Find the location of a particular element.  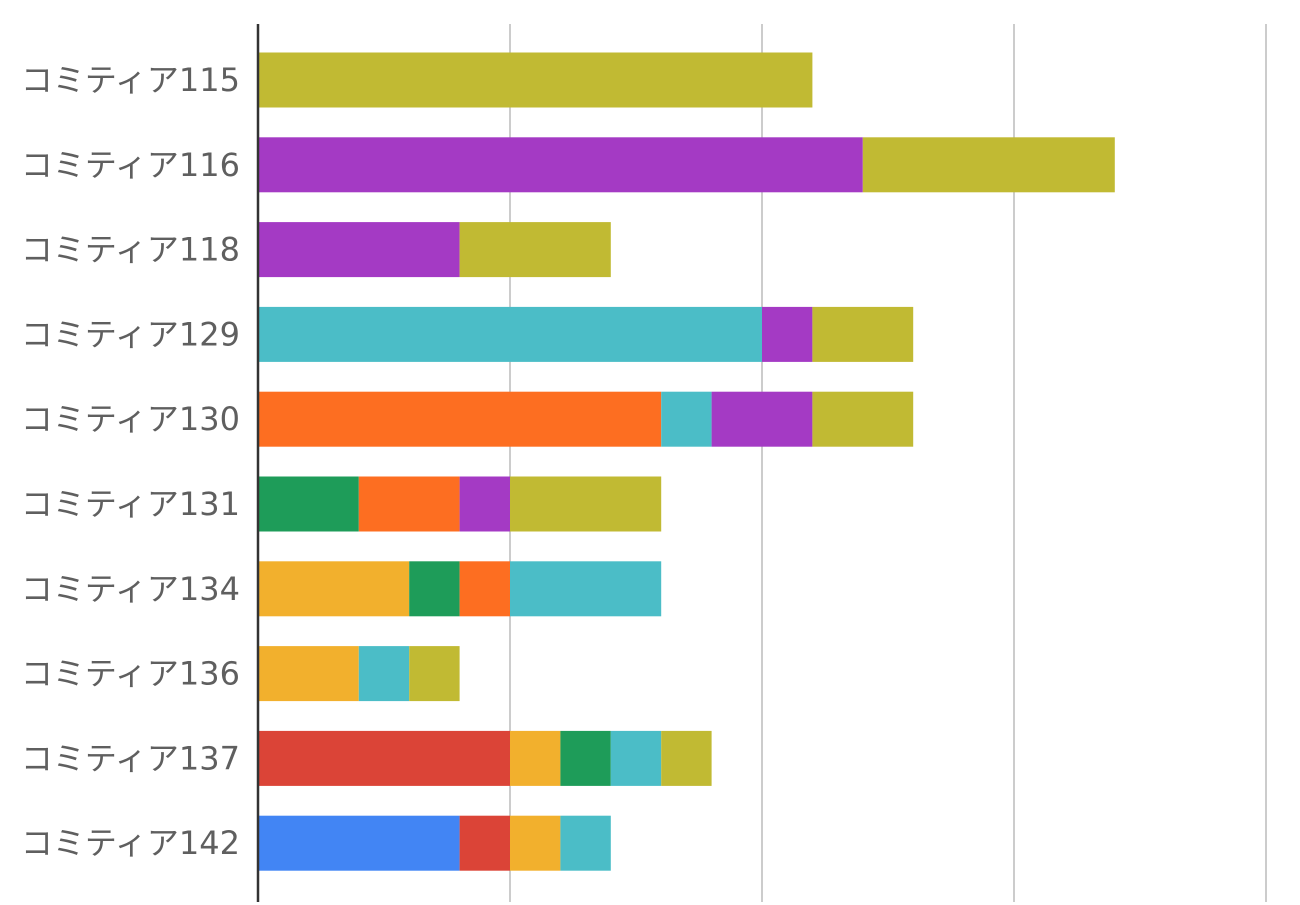

category-label: コミティア131 is located at coordinates (130, 504).